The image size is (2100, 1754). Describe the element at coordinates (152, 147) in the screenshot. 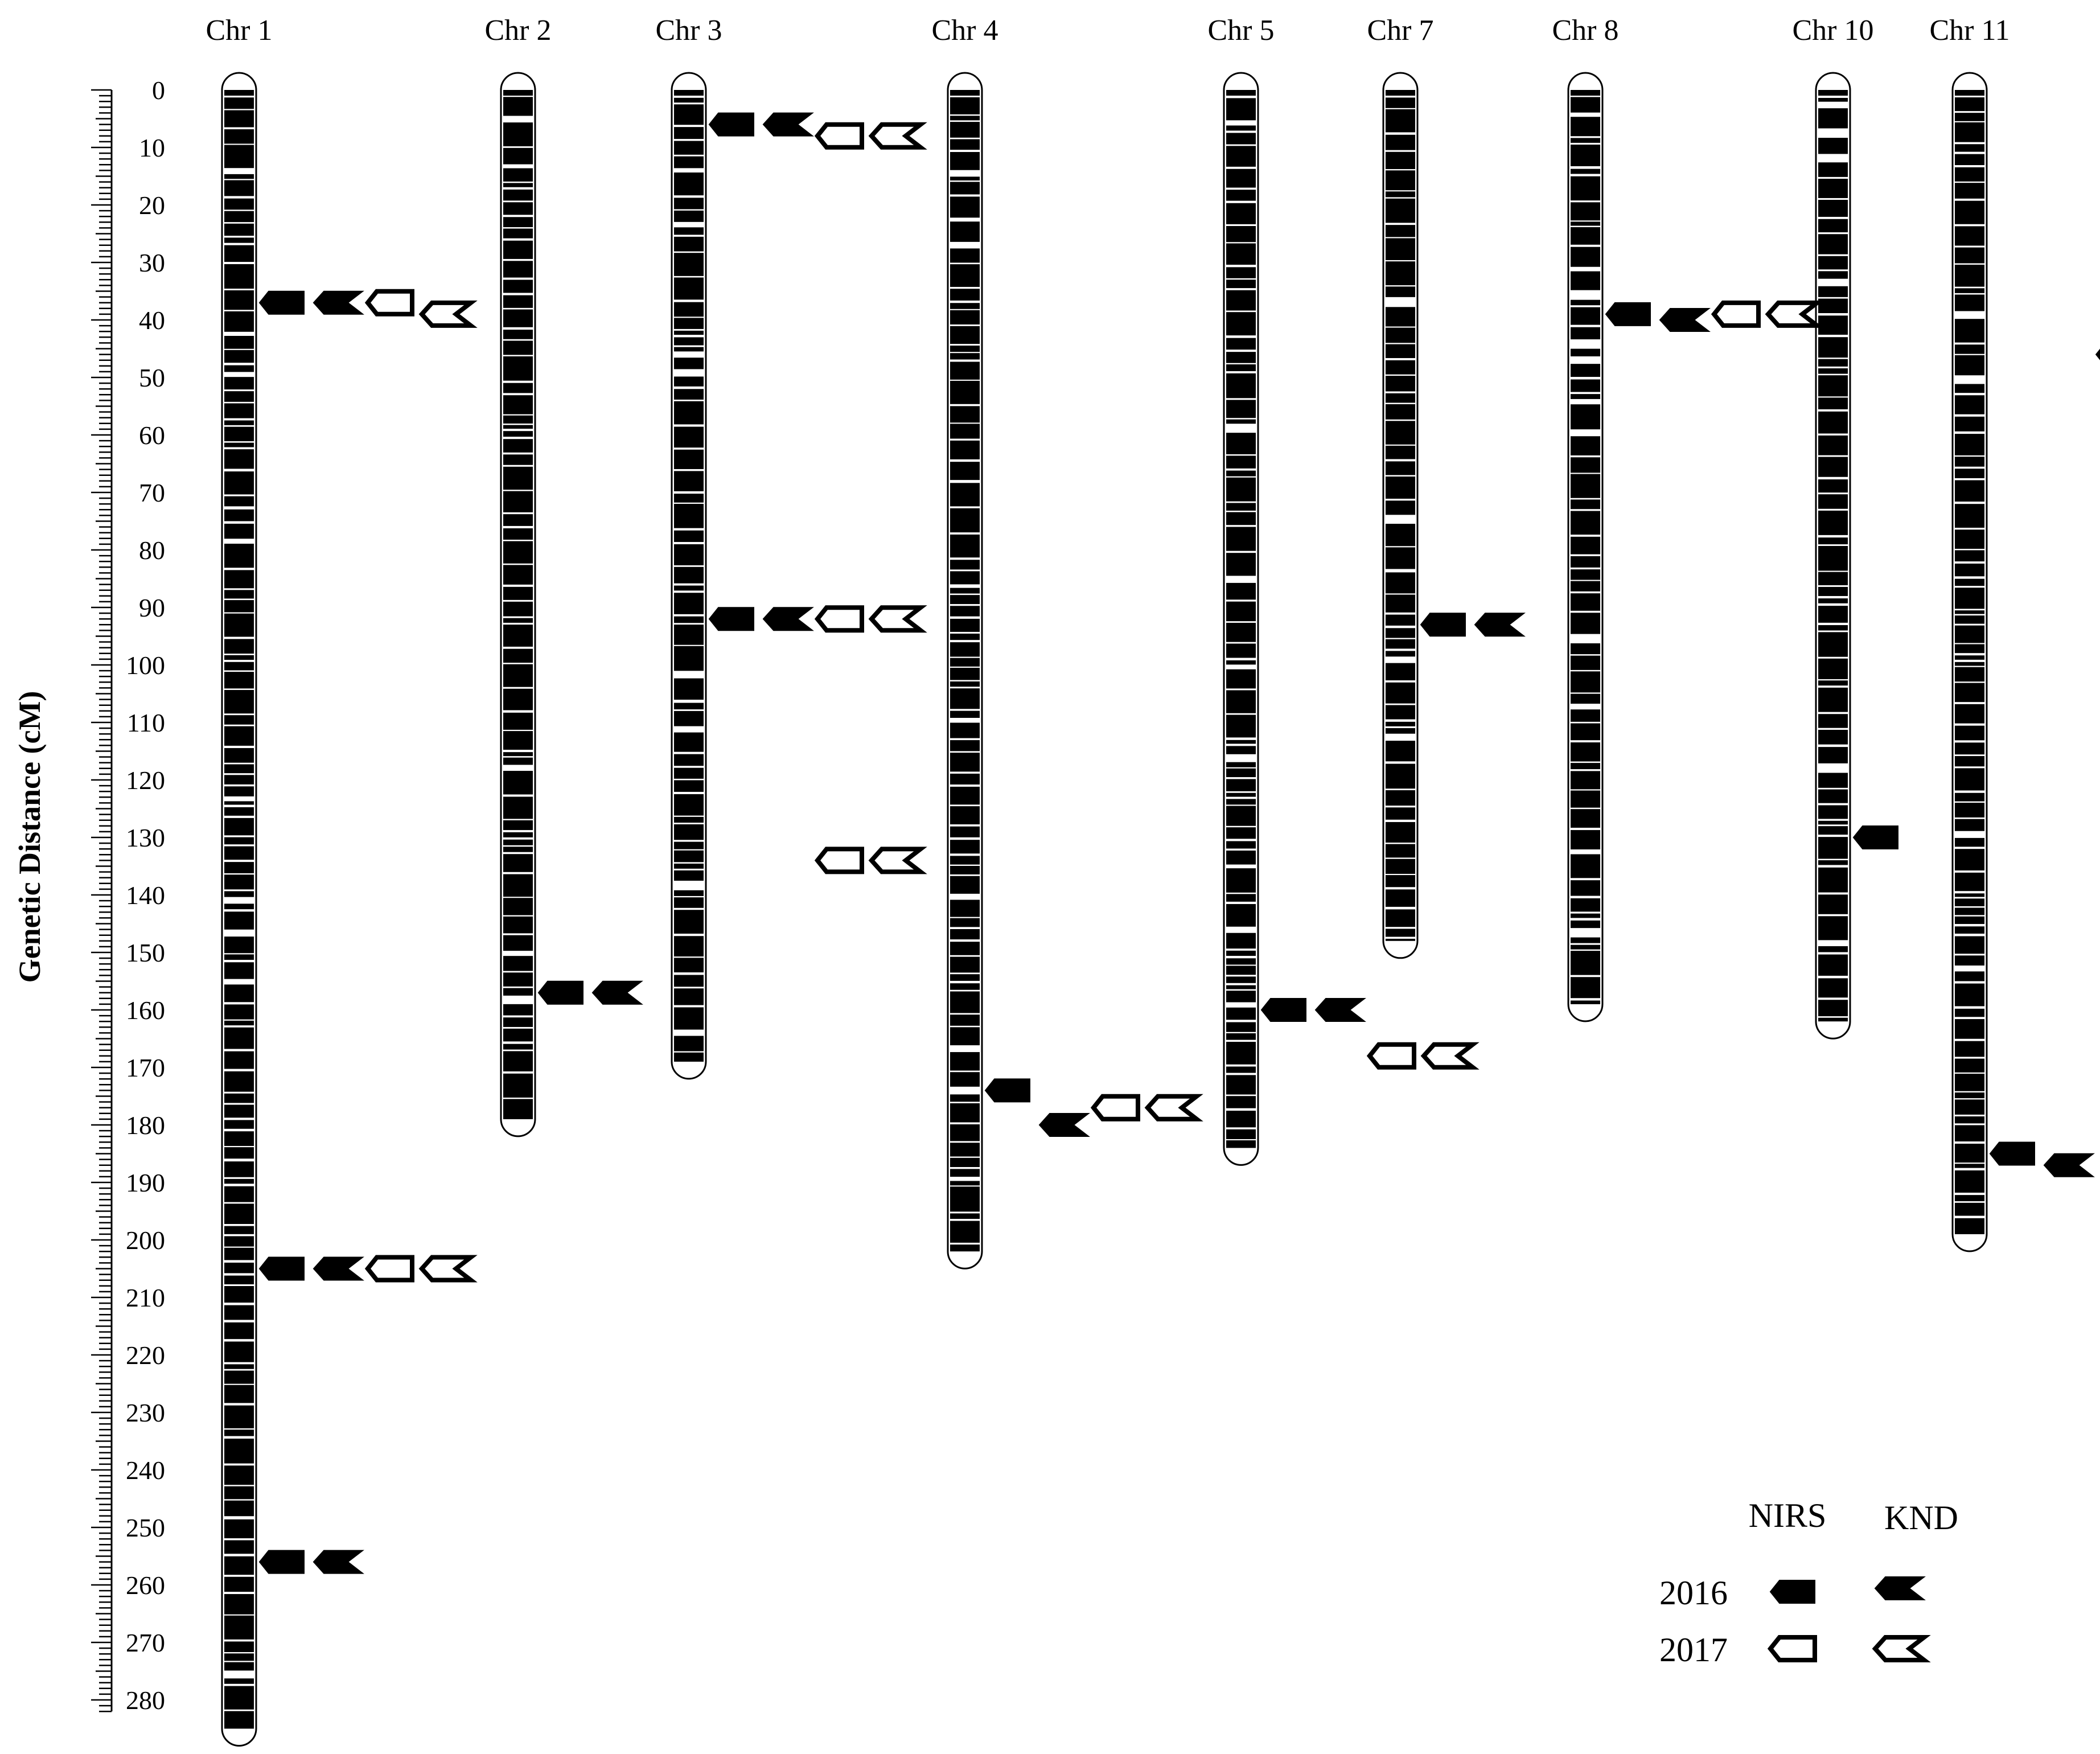

I see `axis-tick-label: 10` at that location.